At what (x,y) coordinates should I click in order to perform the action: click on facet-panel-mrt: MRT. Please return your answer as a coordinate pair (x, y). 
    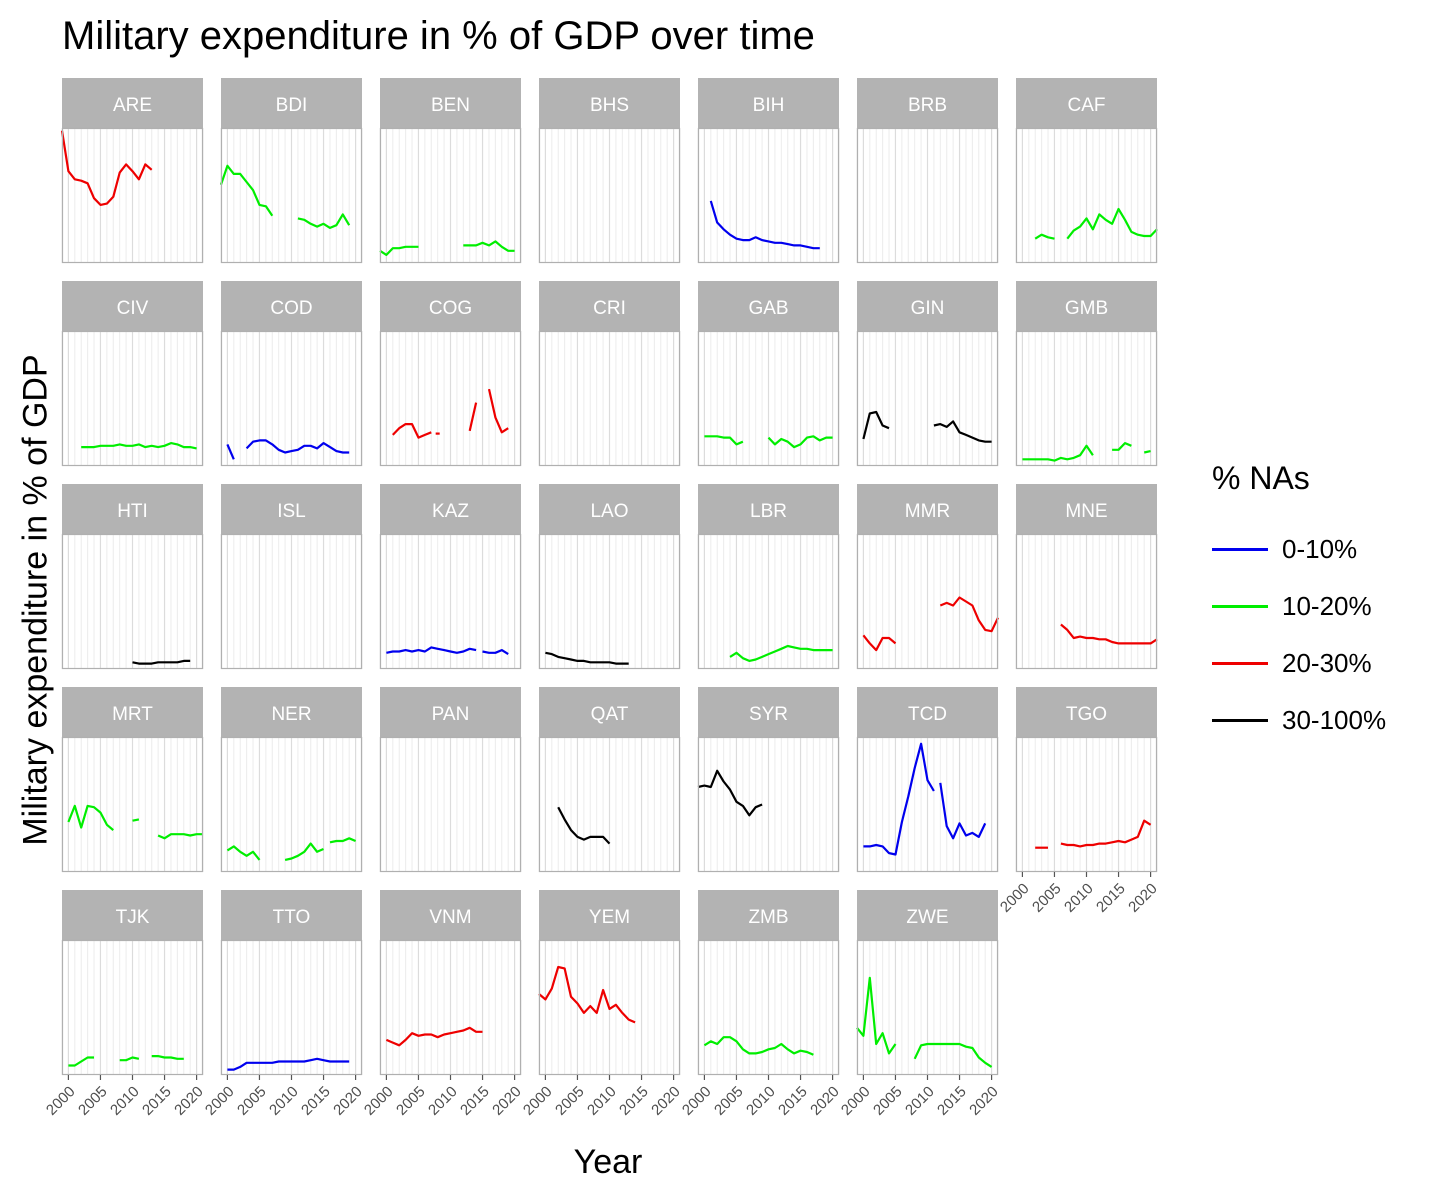
    Looking at the image, I should click on (132, 780).